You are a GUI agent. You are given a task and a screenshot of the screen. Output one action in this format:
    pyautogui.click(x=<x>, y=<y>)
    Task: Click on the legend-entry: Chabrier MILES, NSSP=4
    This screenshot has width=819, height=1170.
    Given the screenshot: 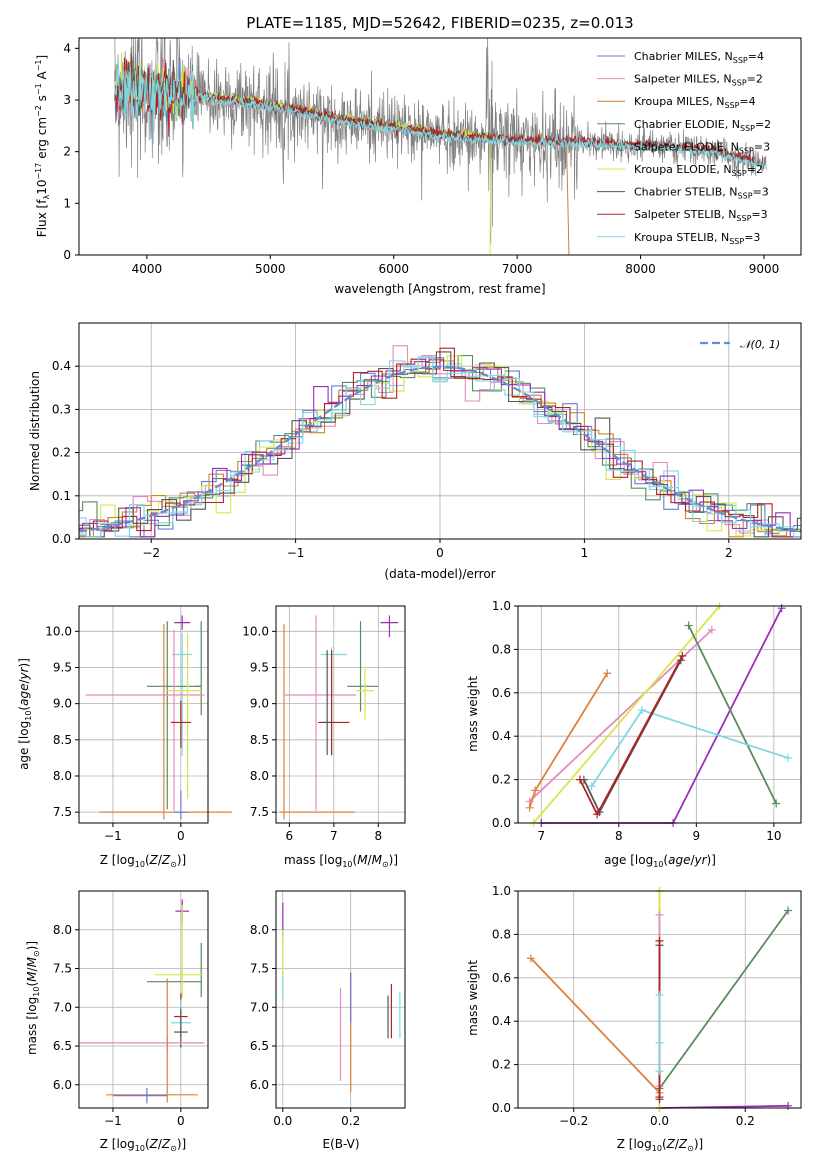 What is the action you would take?
    pyautogui.click(x=699, y=57)
    